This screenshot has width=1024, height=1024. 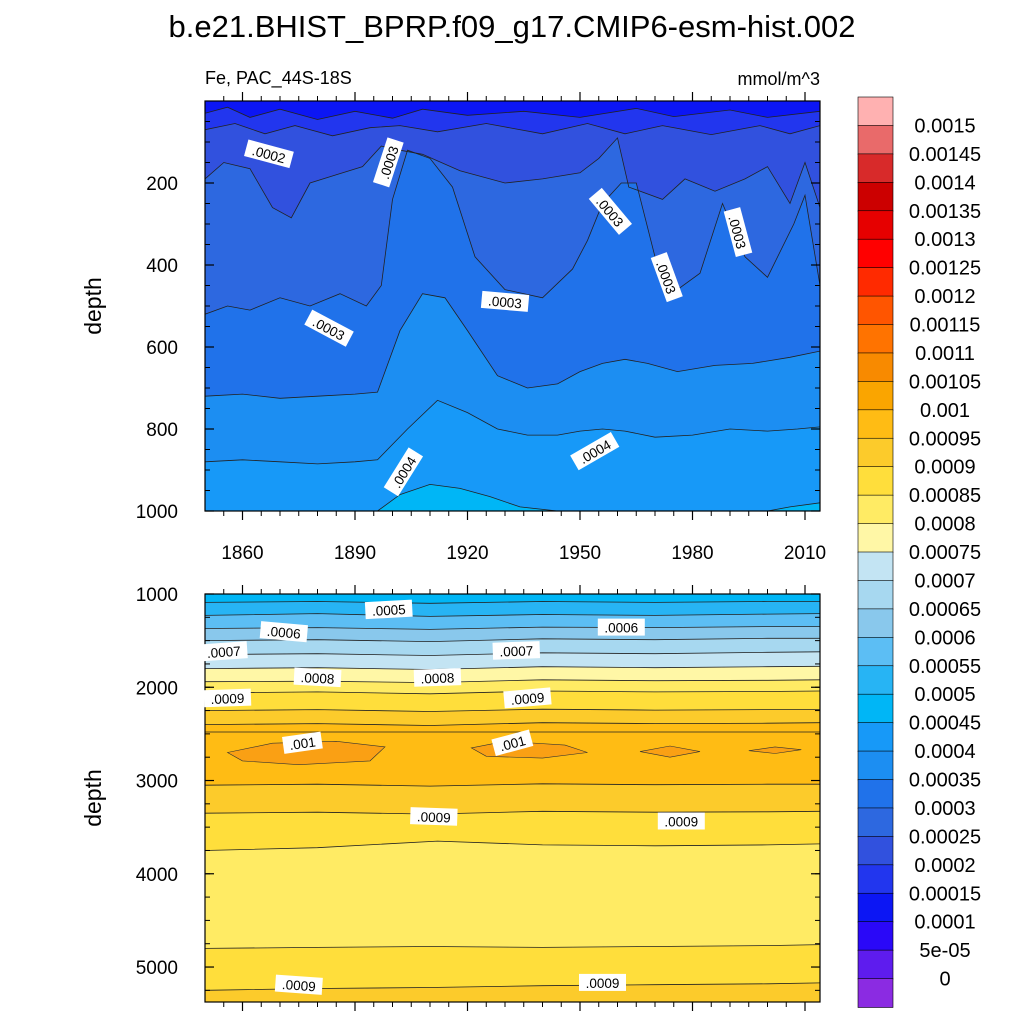 What do you see at coordinates (944, 923) in the screenshot?
I see `colorbar-label: 0.0001` at bounding box center [944, 923].